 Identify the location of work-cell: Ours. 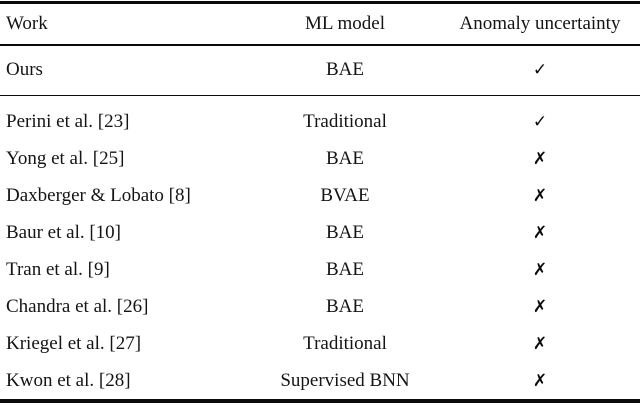
(24, 70).